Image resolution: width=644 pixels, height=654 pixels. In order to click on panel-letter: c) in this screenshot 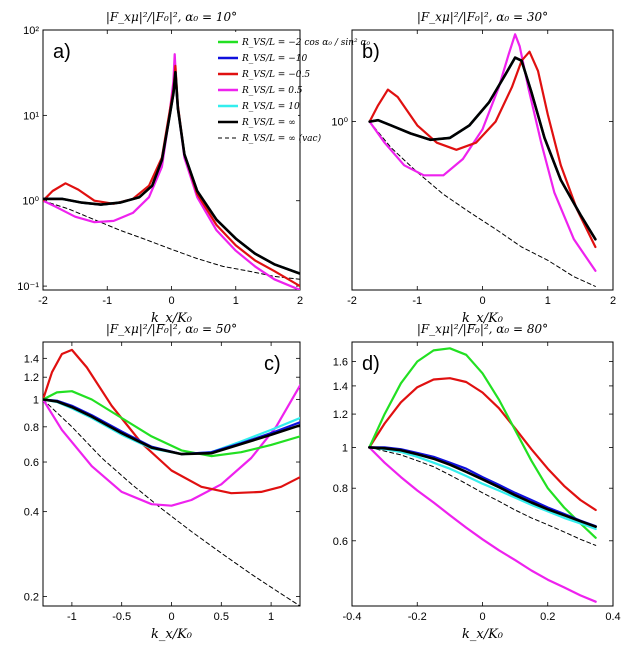, I will do `click(272, 364)`.